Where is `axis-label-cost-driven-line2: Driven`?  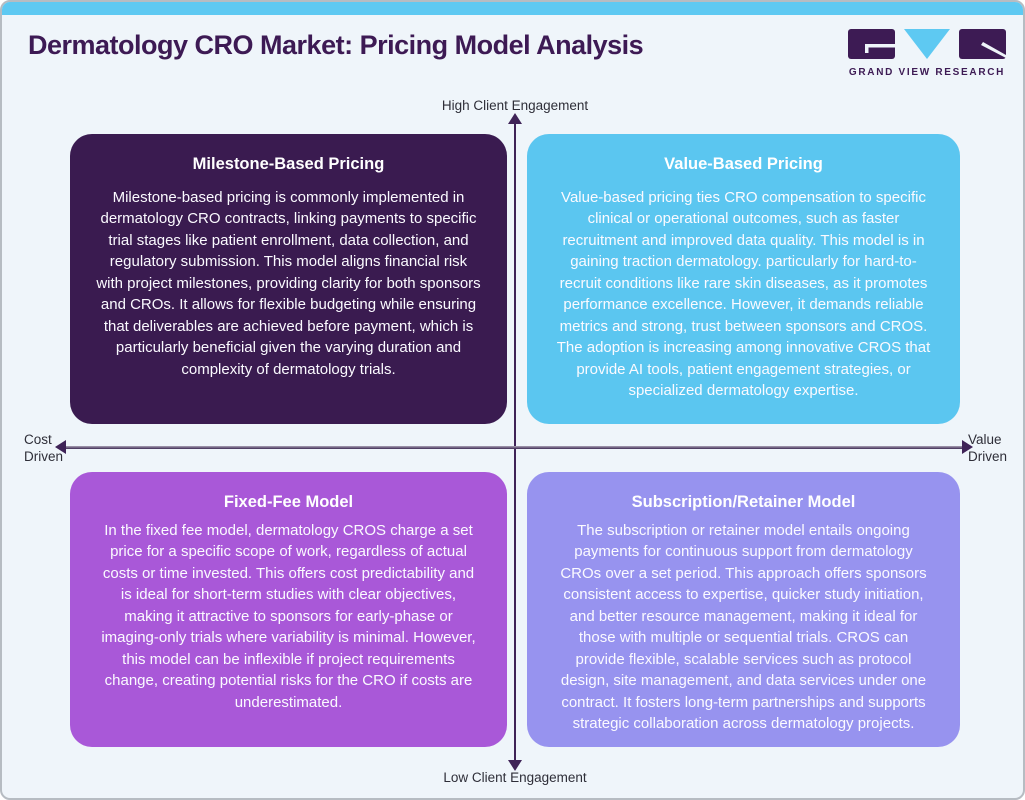
axis-label-cost-driven-line2: Driven is located at coordinates (44, 456).